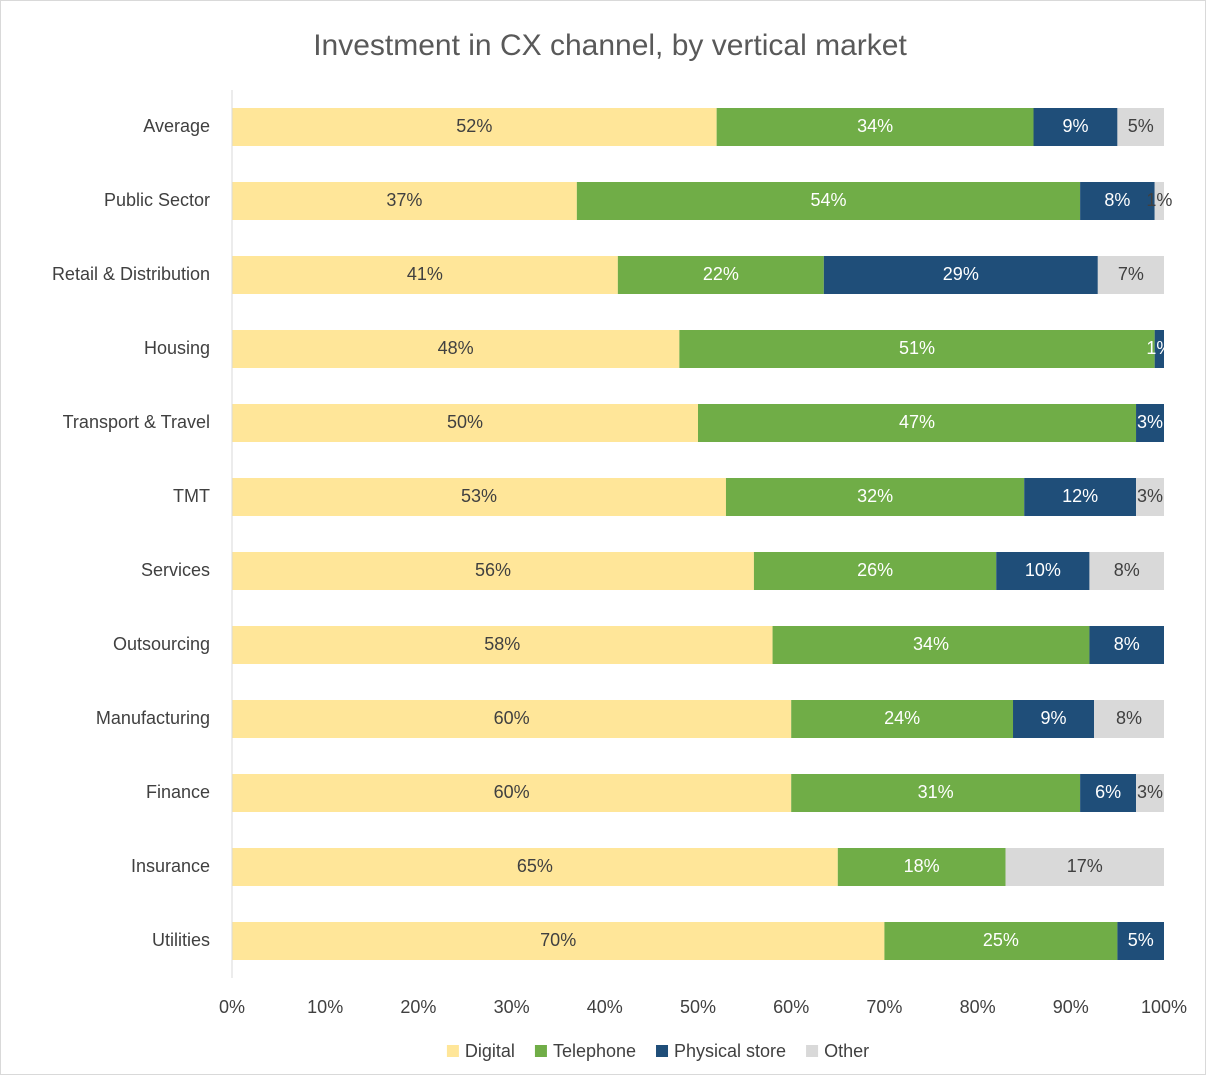 This screenshot has height=1075, width=1206. I want to click on y-tick-label: Services, so click(175, 570).